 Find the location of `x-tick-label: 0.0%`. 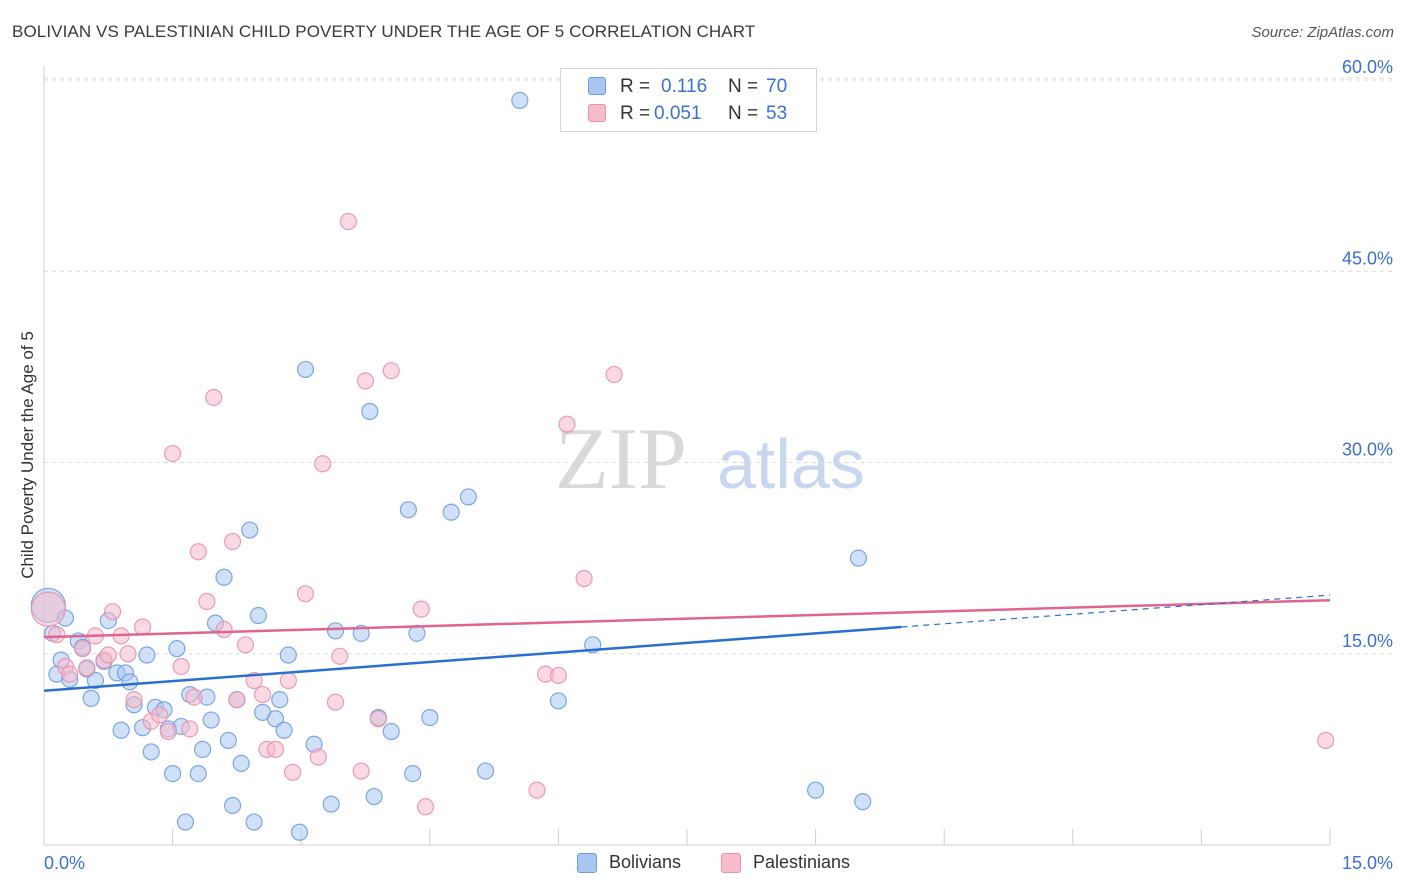

x-tick-label: 0.0% is located at coordinates (64, 863).